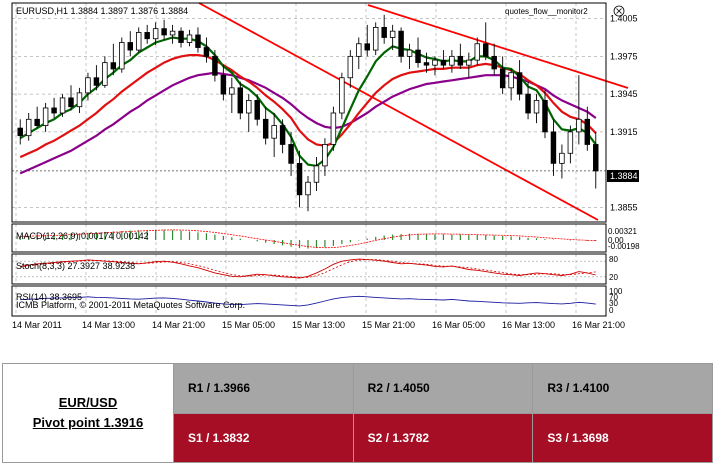 The height and width of the screenshot is (468, 716). I want to click on time-tick-label: 16 Mar 13:00, so click(528, 325).